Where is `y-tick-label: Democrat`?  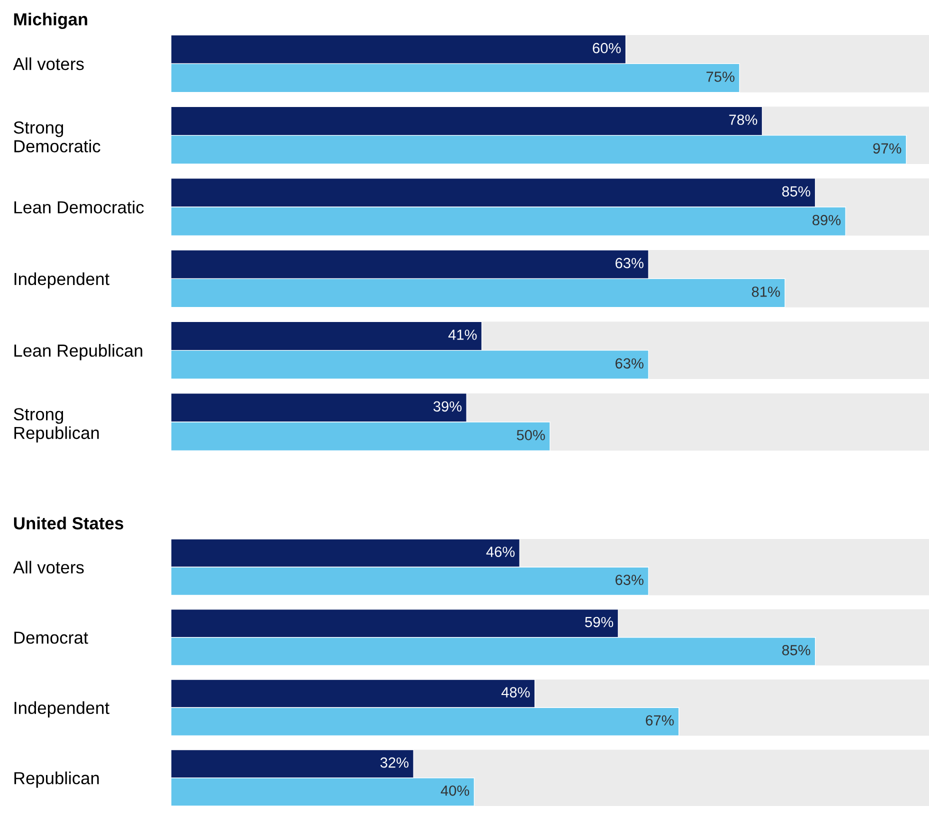 y-tick-label: Democrat is located at coordinates (51, 638).